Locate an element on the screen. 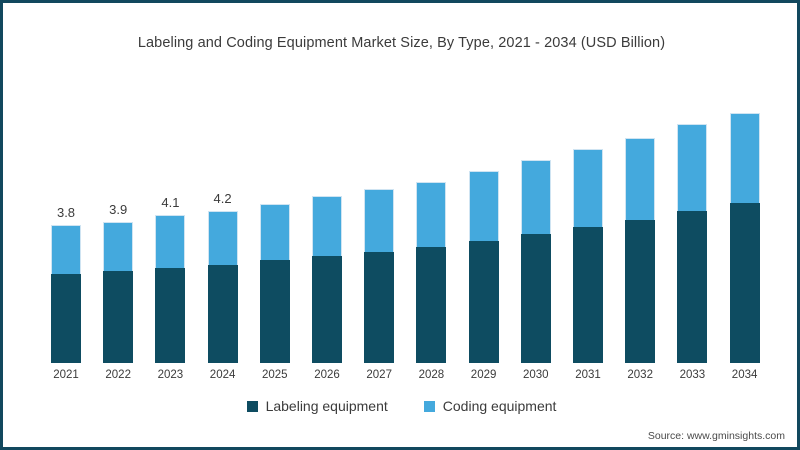  bar-stack: 4.2 is located at coordinates (222, 277).